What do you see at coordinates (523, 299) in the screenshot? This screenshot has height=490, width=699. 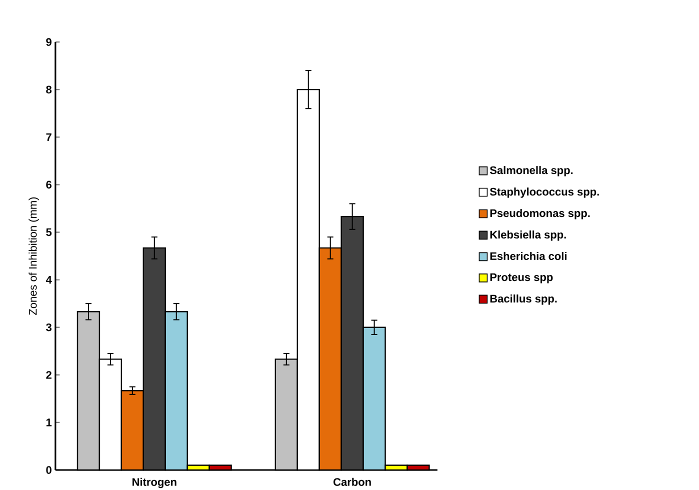 I see `legend-label: Bacillus spp.` at bounding box center [523, 299].